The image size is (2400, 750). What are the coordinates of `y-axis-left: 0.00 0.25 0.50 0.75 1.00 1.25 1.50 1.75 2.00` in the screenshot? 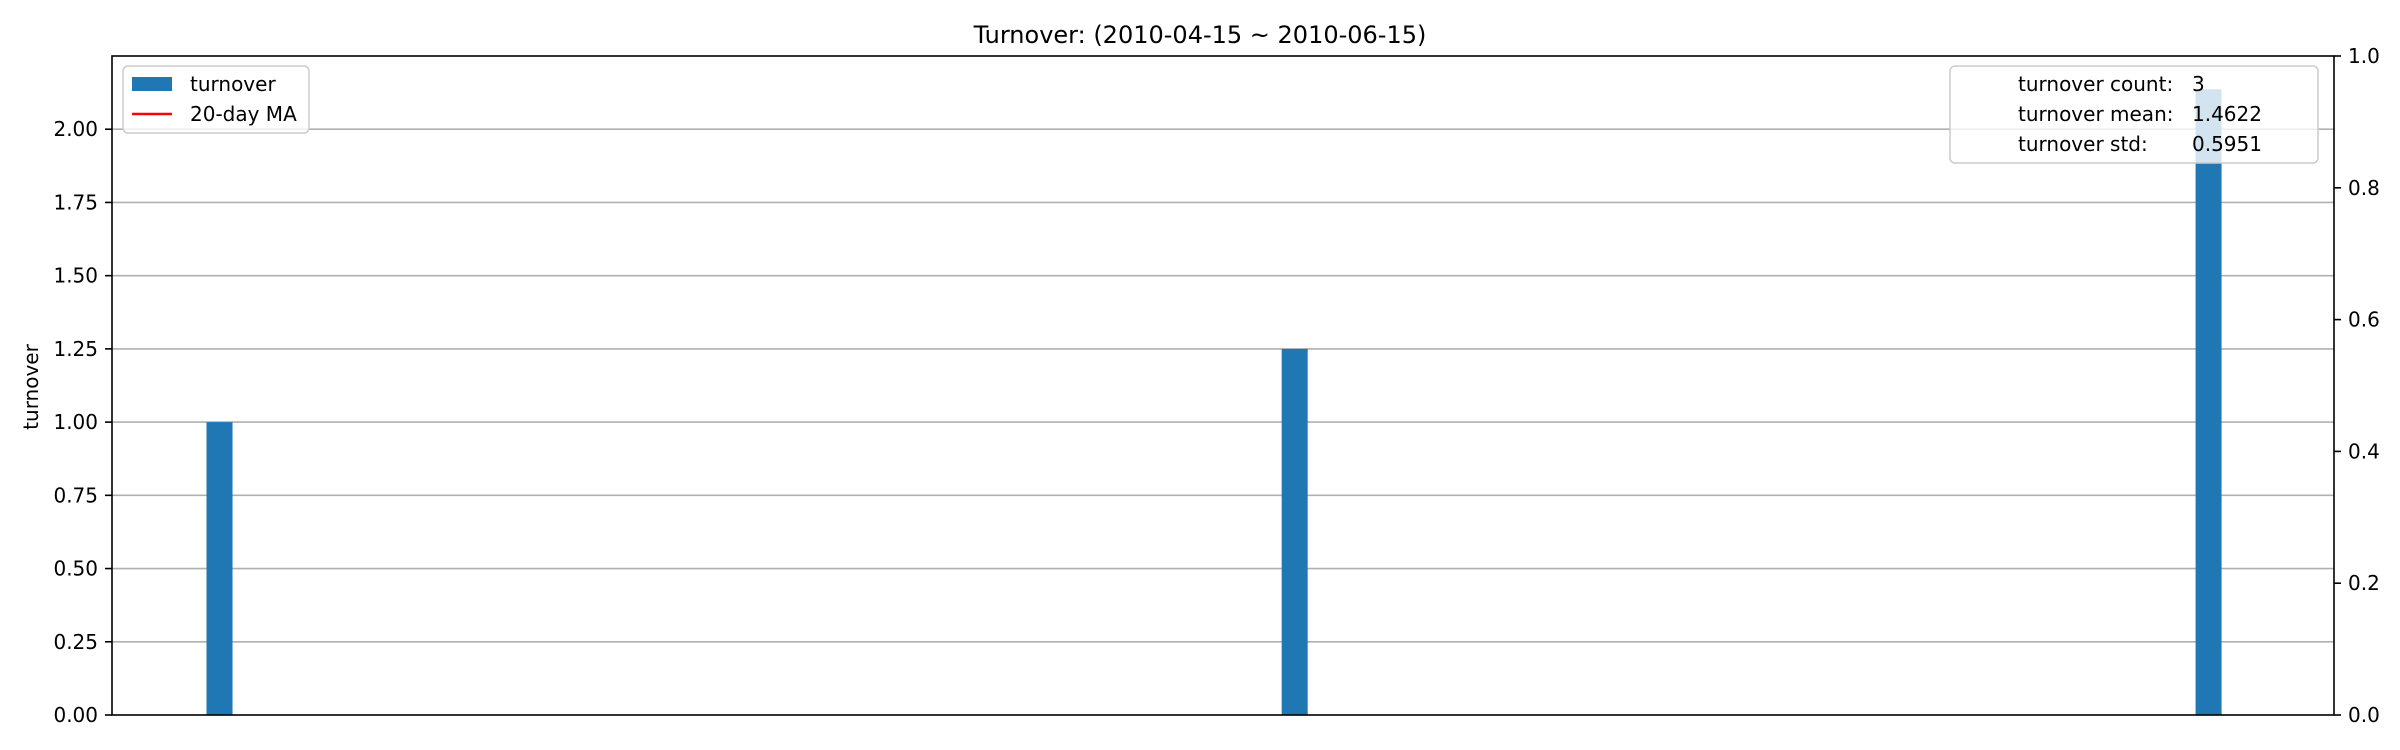 It's located at (82, 422).